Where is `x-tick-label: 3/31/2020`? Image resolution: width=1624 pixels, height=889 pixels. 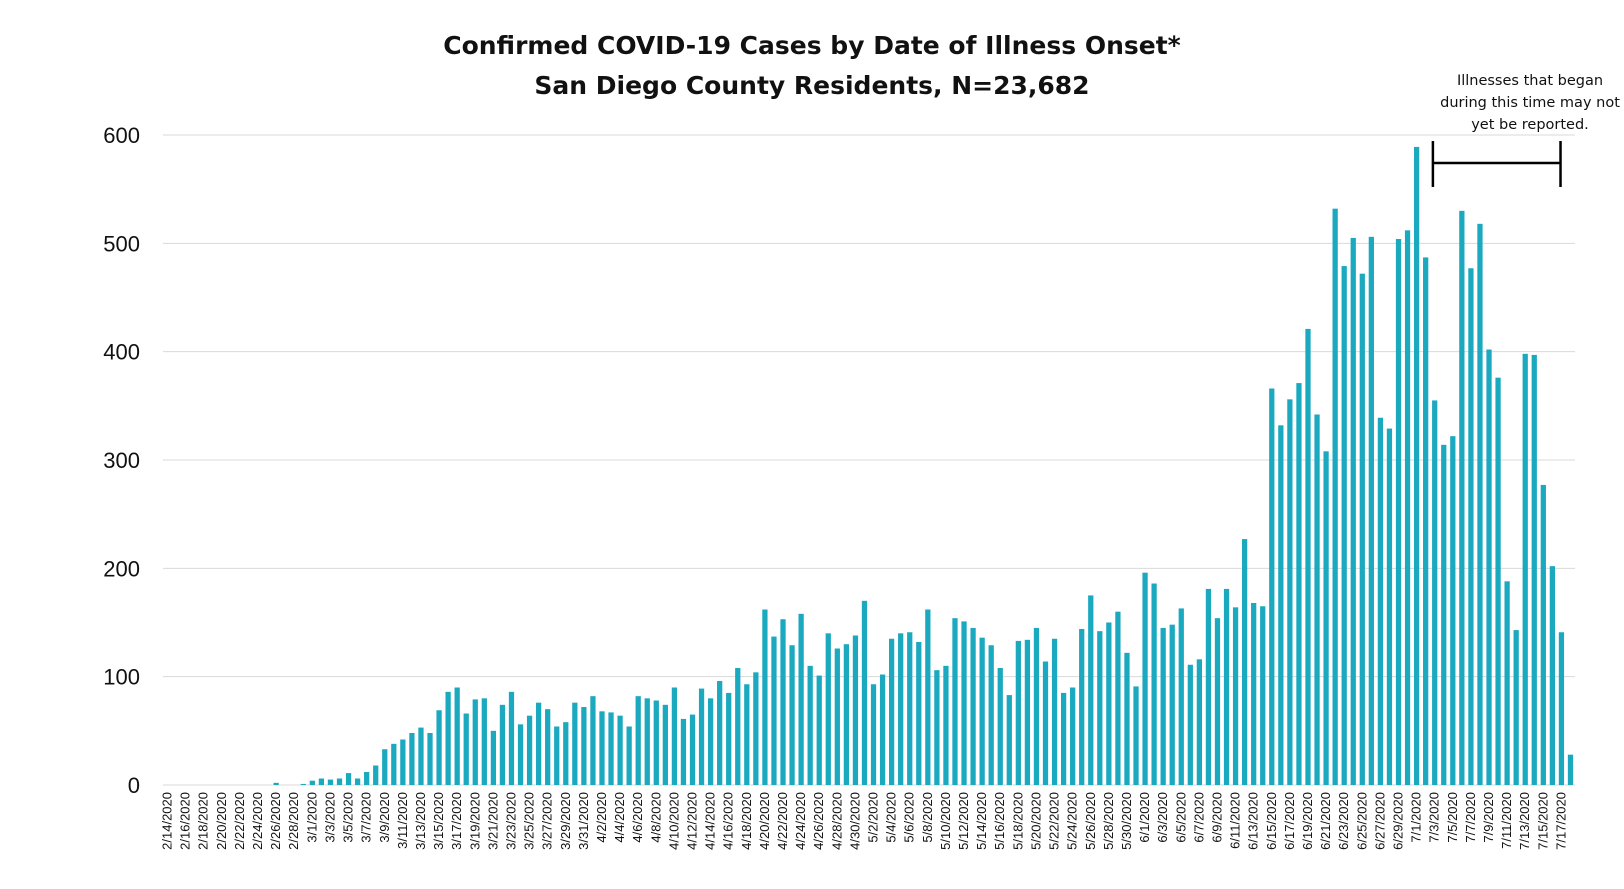
x-tick-label: 3/31/2020 is located at coordinates (583, 821).